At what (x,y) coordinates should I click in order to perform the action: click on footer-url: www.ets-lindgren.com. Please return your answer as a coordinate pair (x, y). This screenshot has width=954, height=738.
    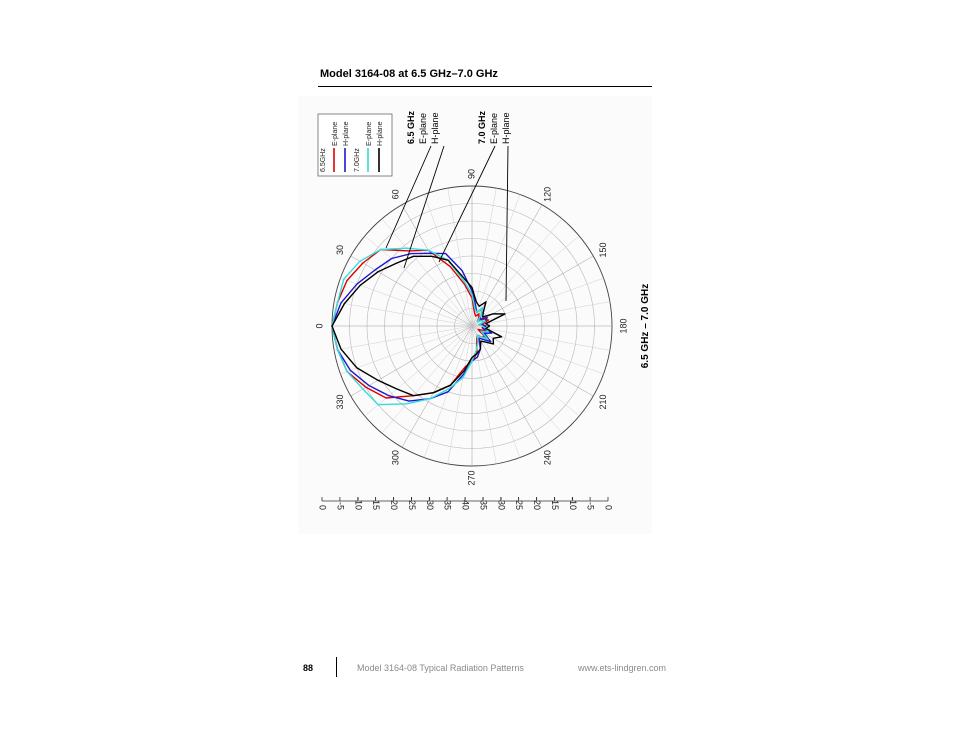
    Looking at the image, I should click on (622, 668).